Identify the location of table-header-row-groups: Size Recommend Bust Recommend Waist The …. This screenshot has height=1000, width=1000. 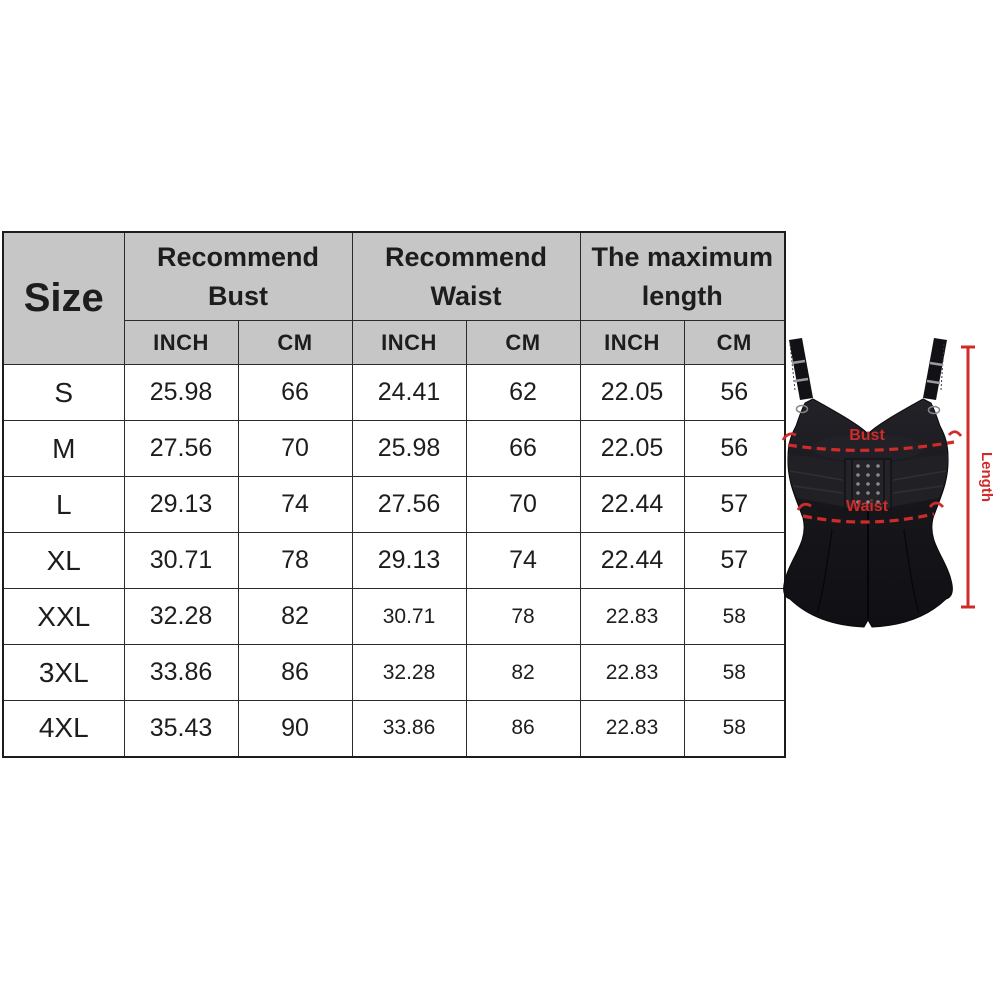
(394, 298).